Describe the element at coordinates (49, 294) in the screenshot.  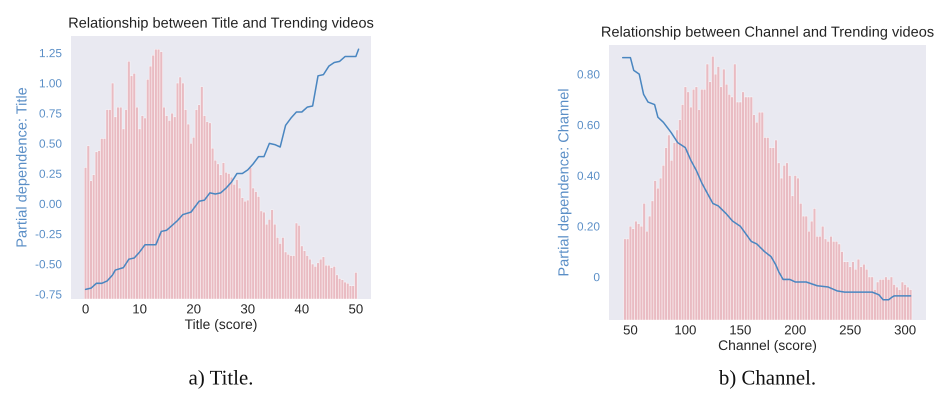
I see `y-tick-label: -0.75` at that location.